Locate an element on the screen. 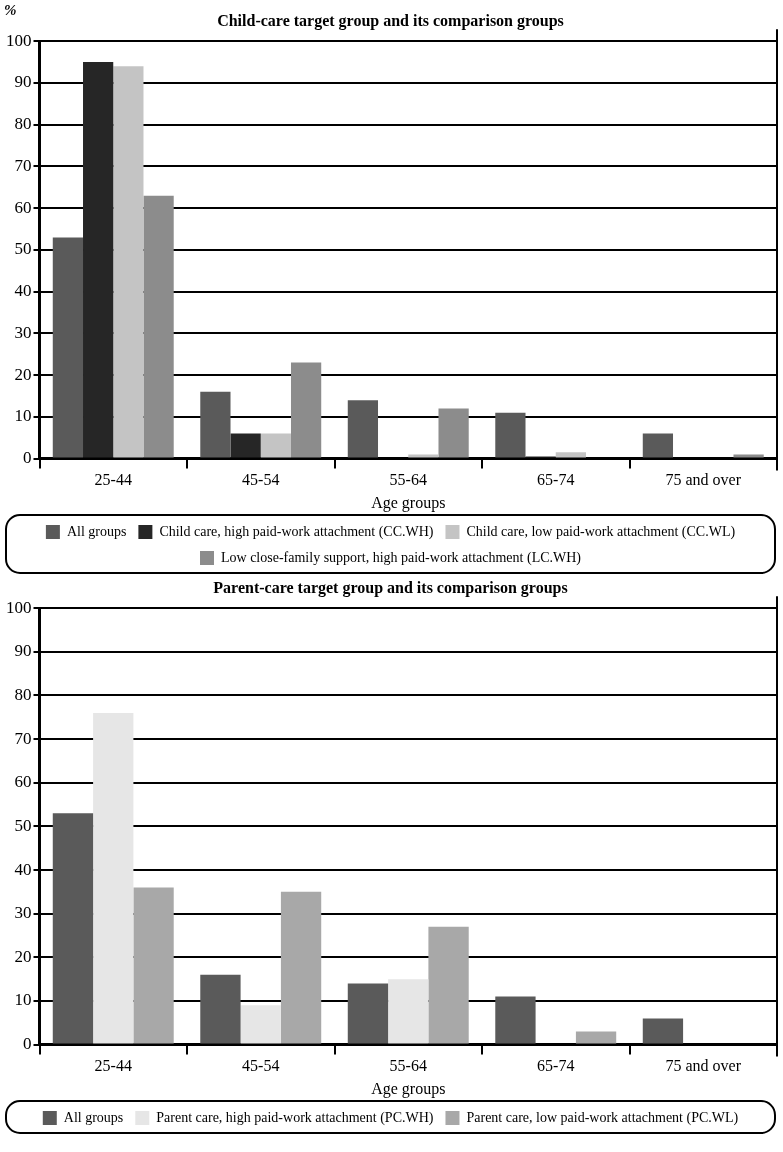 The image size is (783, 1152). legend-label: Low close-family support, high paid-work attachment (LC.WH) is located at coordinates (401, 557).